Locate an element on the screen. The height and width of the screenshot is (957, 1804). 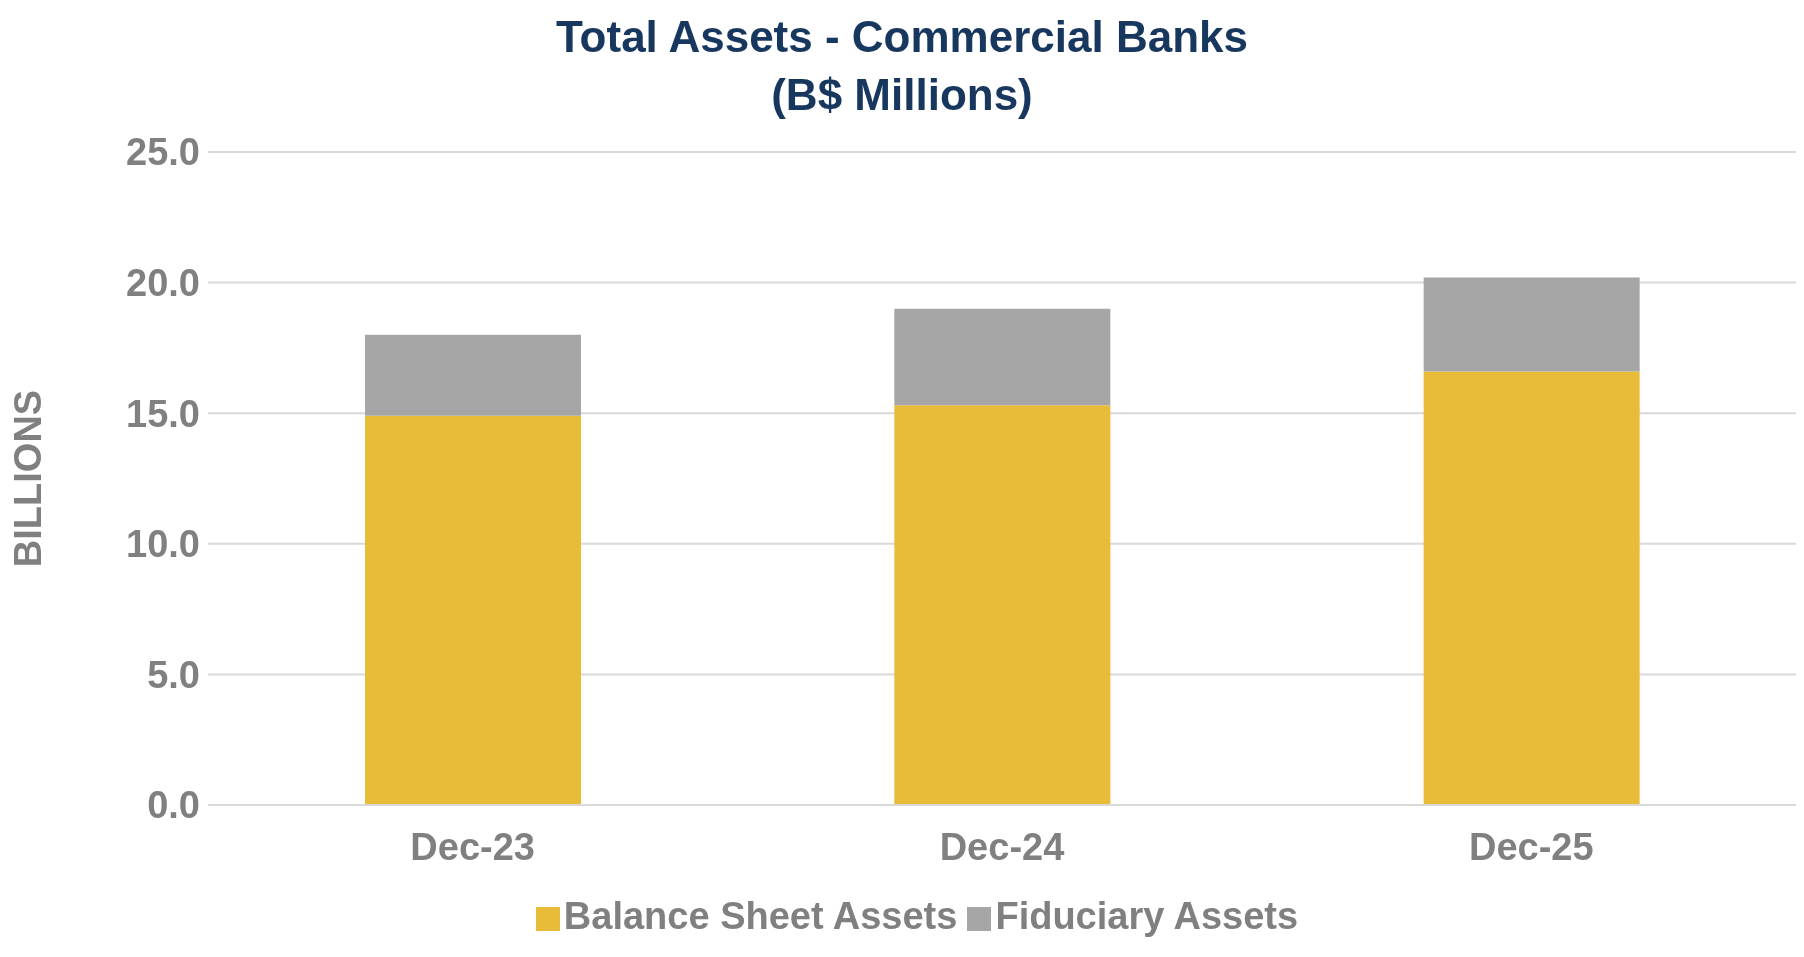
chart-title: Total Assets - Commercial Banks (B$ Millions) is located at coordinates (902, 66).